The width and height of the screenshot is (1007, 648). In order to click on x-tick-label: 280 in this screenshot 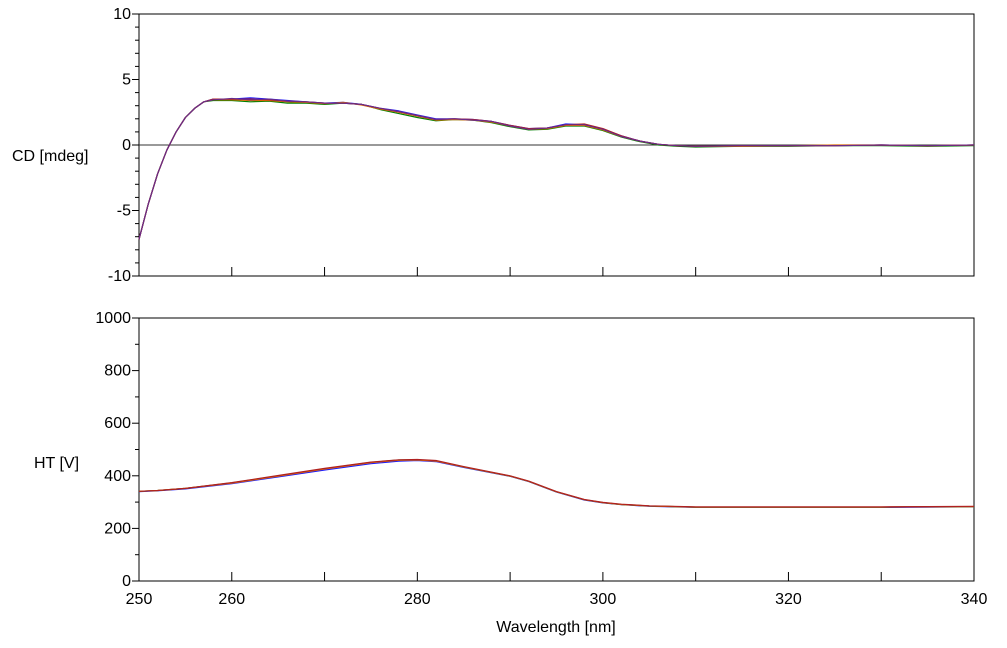, I will do `click(417, 599)`.